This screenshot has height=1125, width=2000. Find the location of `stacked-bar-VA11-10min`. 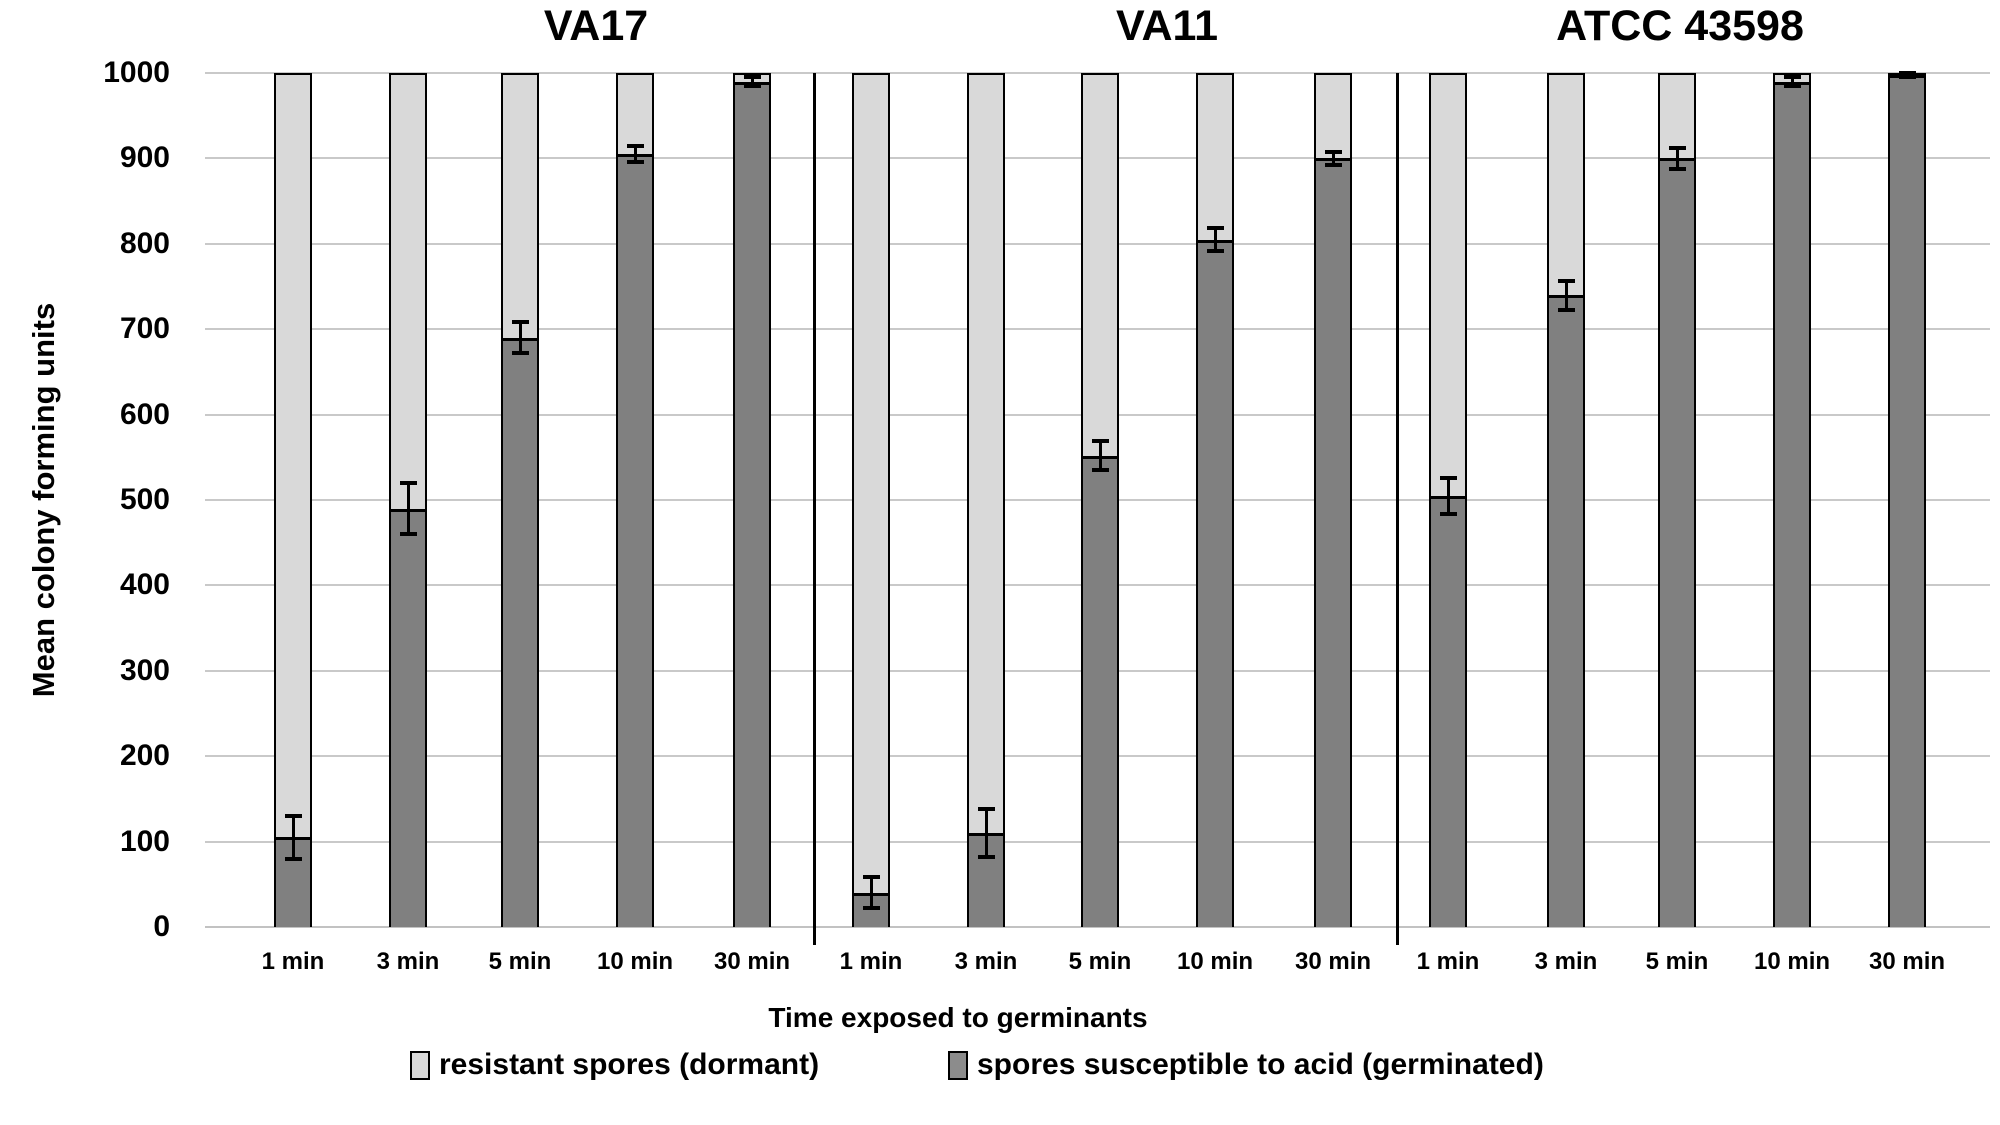

stacked-bar-VA11-10min is located at coordinates (1215, 500).